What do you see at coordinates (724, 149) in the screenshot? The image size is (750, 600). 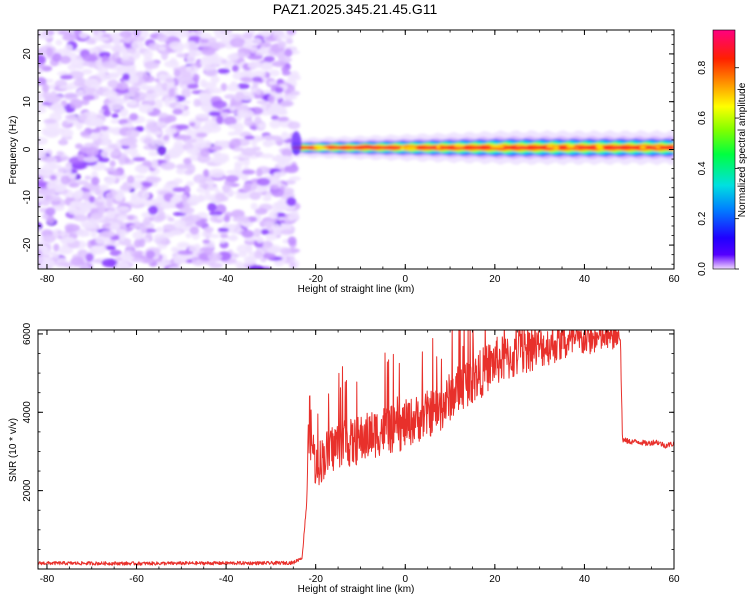 I see `colorbar-fade` at bounding box center [724, 149].